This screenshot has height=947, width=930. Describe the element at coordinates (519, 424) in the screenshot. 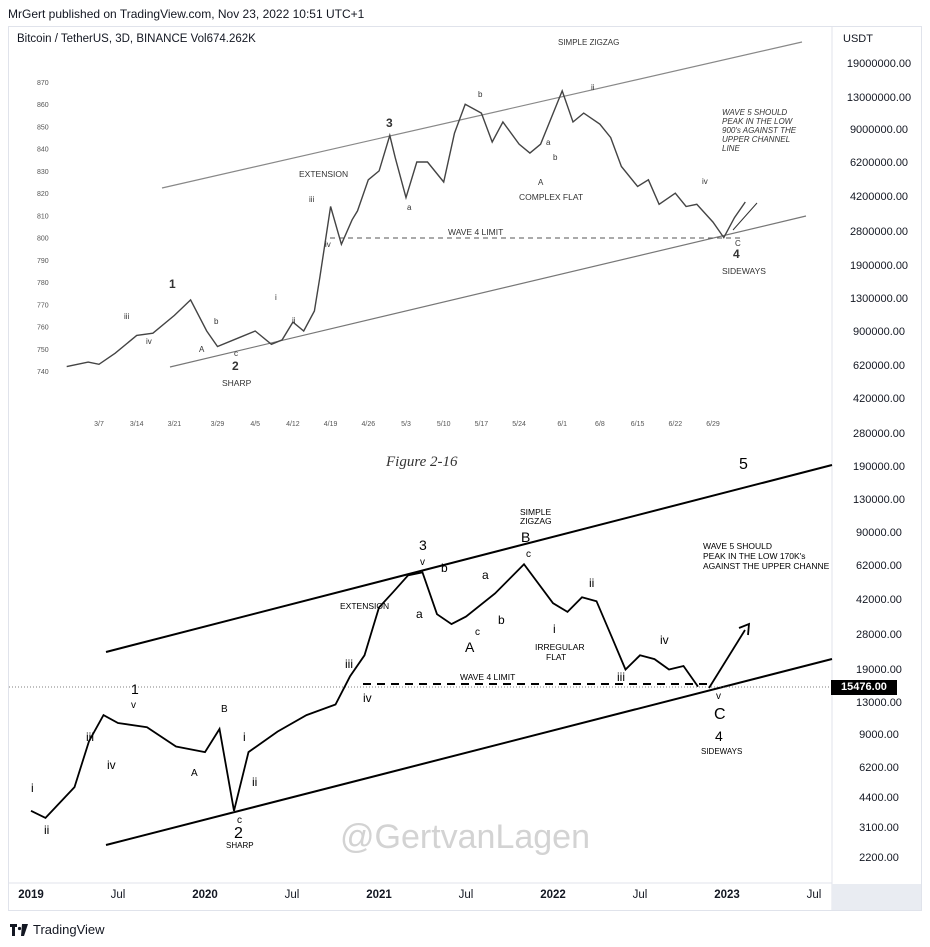

I see `old-x-tick-11: 5/24` at that location.